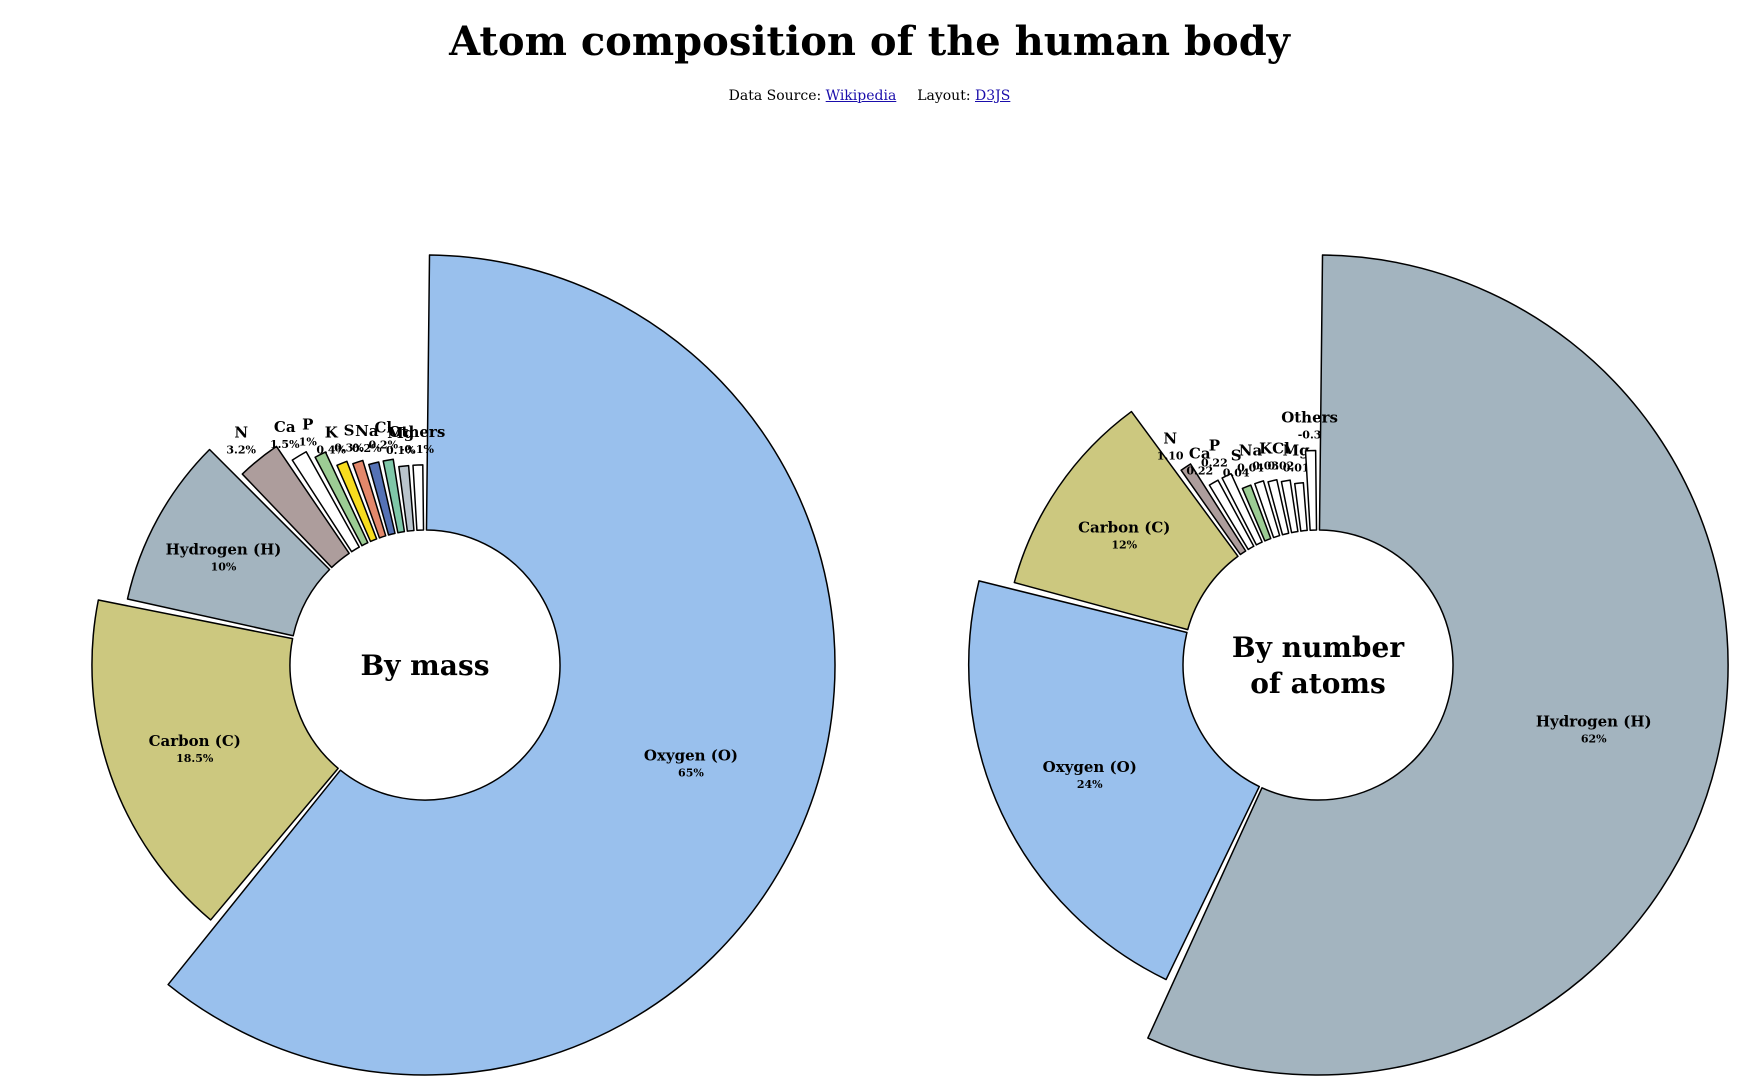  Describe the element at coordinates (861, 96) in the screenshot. I see `wikipedia-link: Wikipedia` at that location.